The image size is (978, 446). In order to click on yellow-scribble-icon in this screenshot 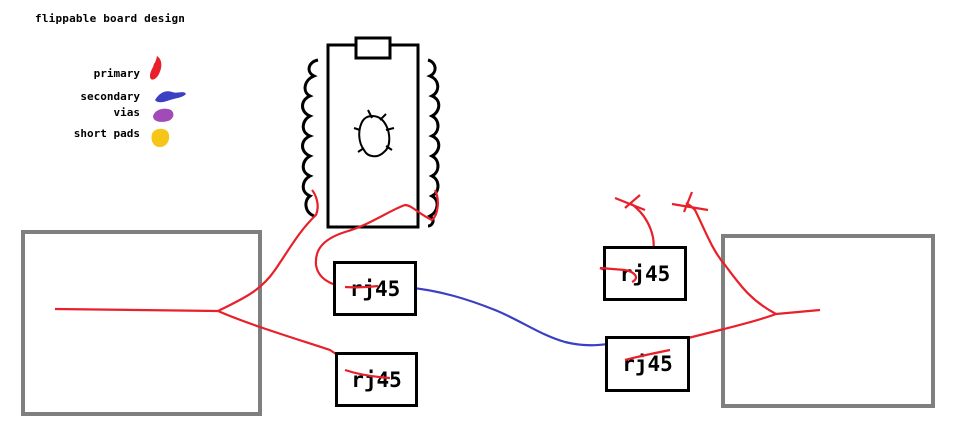, I will do `click(160, 138)`.